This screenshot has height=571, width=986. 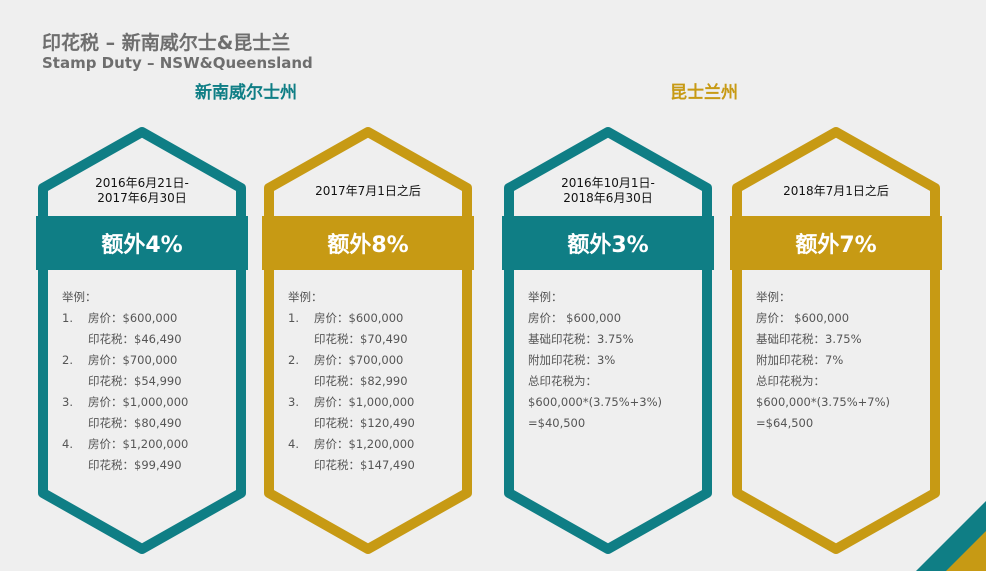 What do you see at coordinates (166, 43) in the screenshot?
I see `page-title: 印花税 – 新南威尔士&昆士兰` at bounding box center [166, 43].